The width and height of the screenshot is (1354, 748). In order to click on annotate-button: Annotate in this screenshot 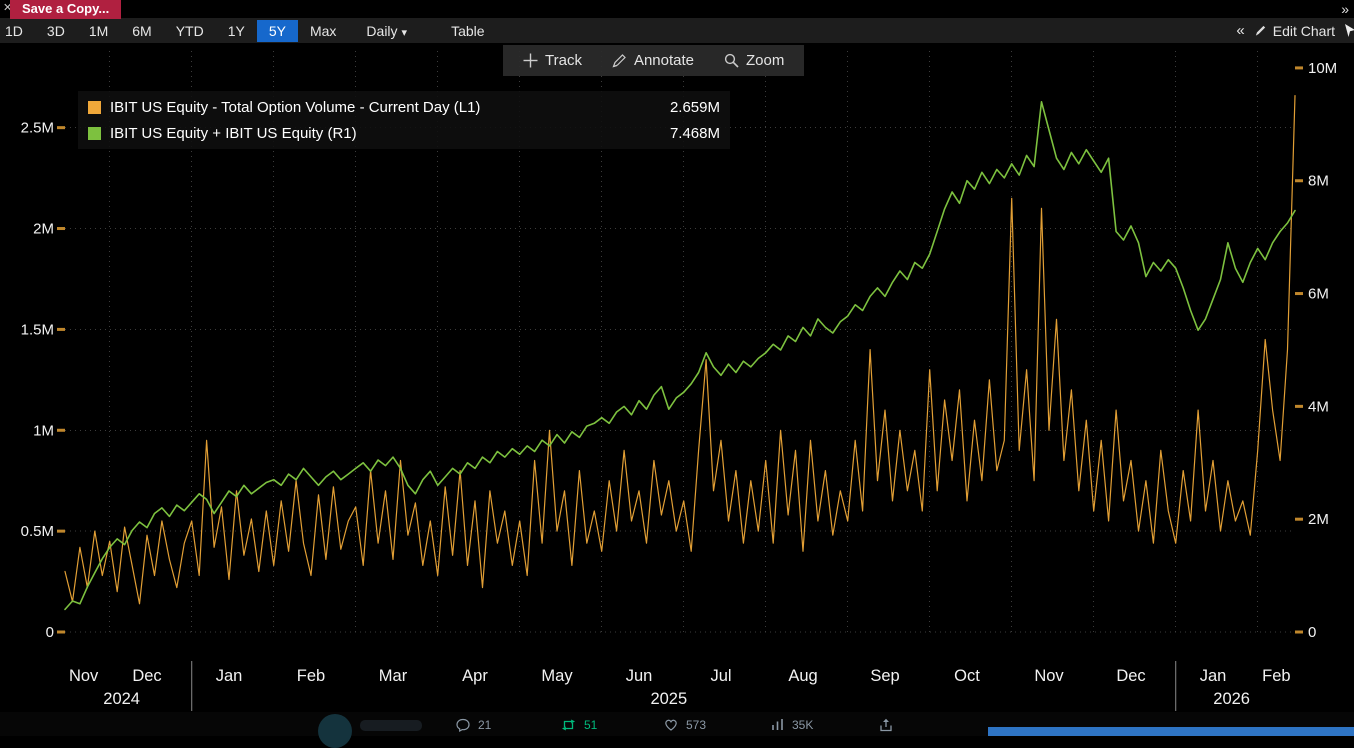, I will do `click(653, 60)`.